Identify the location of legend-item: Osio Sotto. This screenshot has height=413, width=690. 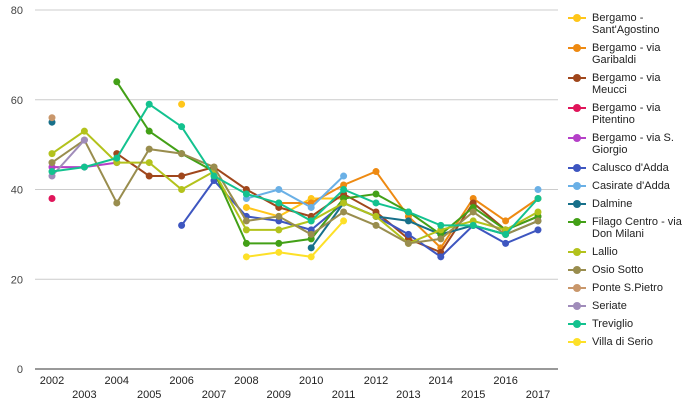
(627, 270).